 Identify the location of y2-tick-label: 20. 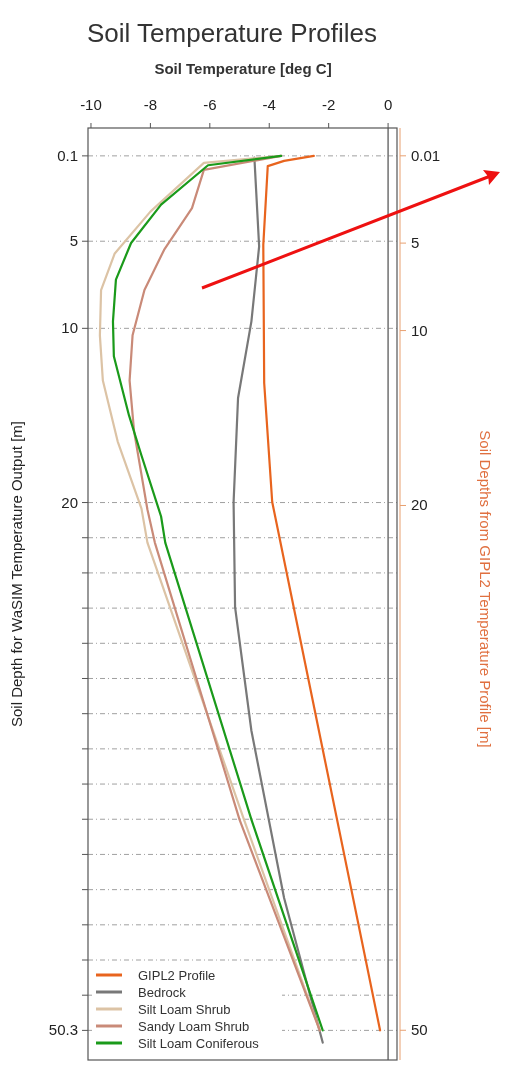
(419, 505).